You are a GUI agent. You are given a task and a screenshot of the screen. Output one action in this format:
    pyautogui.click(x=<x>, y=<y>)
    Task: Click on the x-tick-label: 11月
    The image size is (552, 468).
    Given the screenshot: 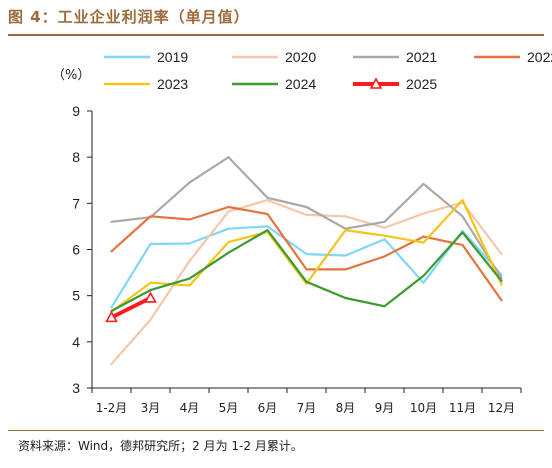 What is the action you would take?
    pyautogui.click(x=462, y=408)
    